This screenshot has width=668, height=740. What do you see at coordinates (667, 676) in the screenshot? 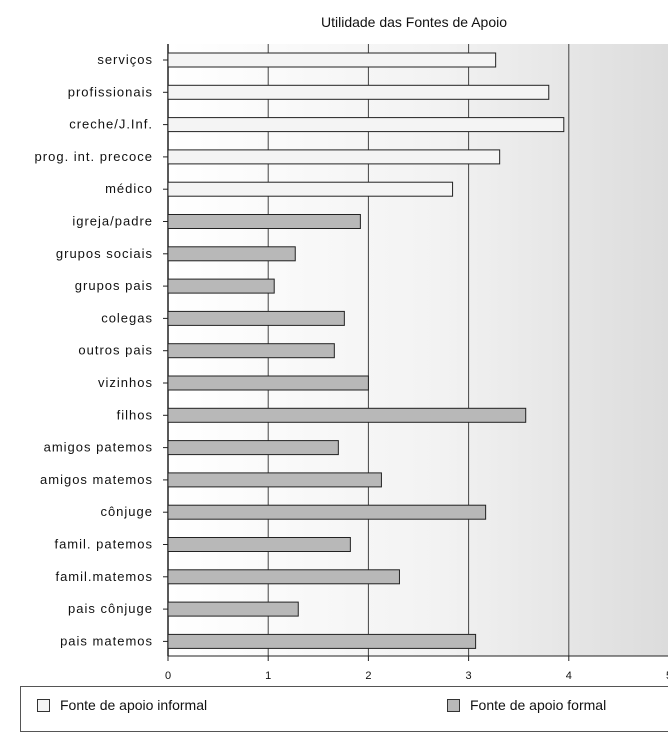
I see `x-tick-label: 5` at bounding box center [667, 676].